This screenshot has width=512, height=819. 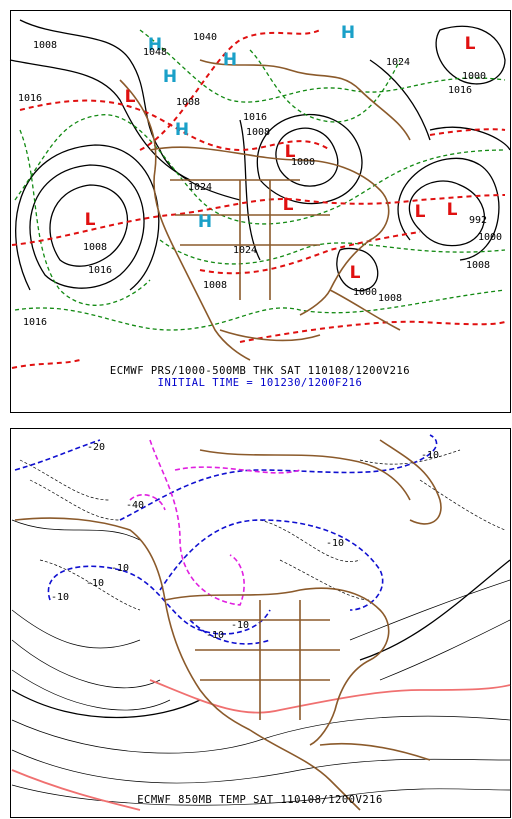 What do you see at coordinates (155, 52) in the screenshot?
I see `isobar-label: 1048` at bounding box center [155, 52].